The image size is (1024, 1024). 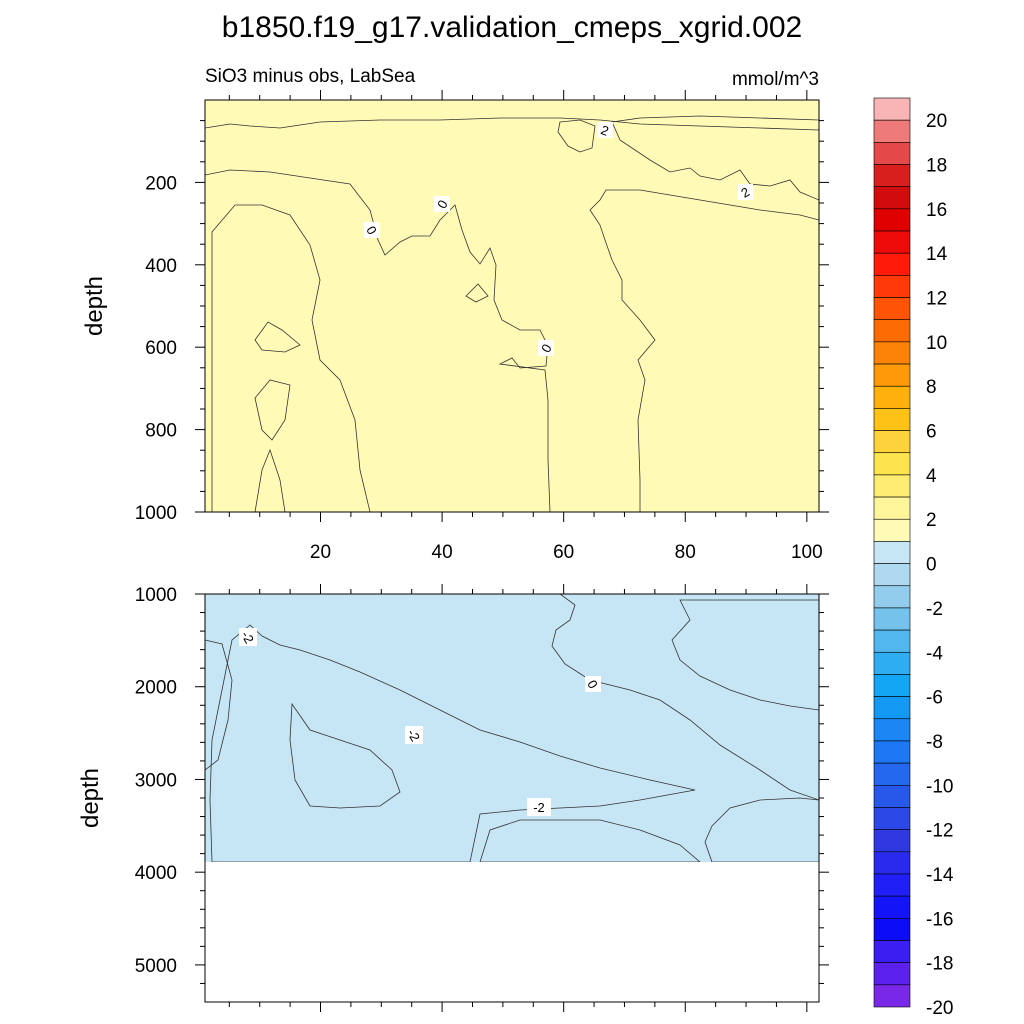 I want to click on colorbar-label: -10, so click(x=939, y=786).